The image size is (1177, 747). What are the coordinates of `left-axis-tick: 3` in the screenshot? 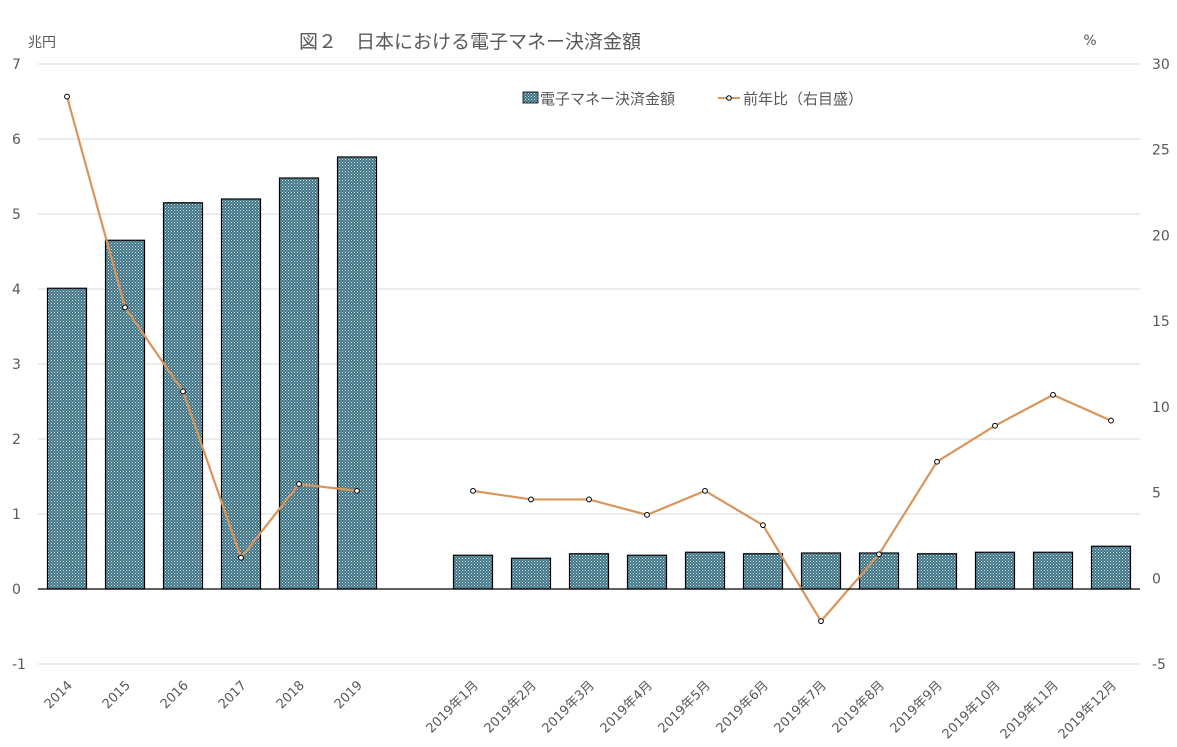 It's located at (16, 365).